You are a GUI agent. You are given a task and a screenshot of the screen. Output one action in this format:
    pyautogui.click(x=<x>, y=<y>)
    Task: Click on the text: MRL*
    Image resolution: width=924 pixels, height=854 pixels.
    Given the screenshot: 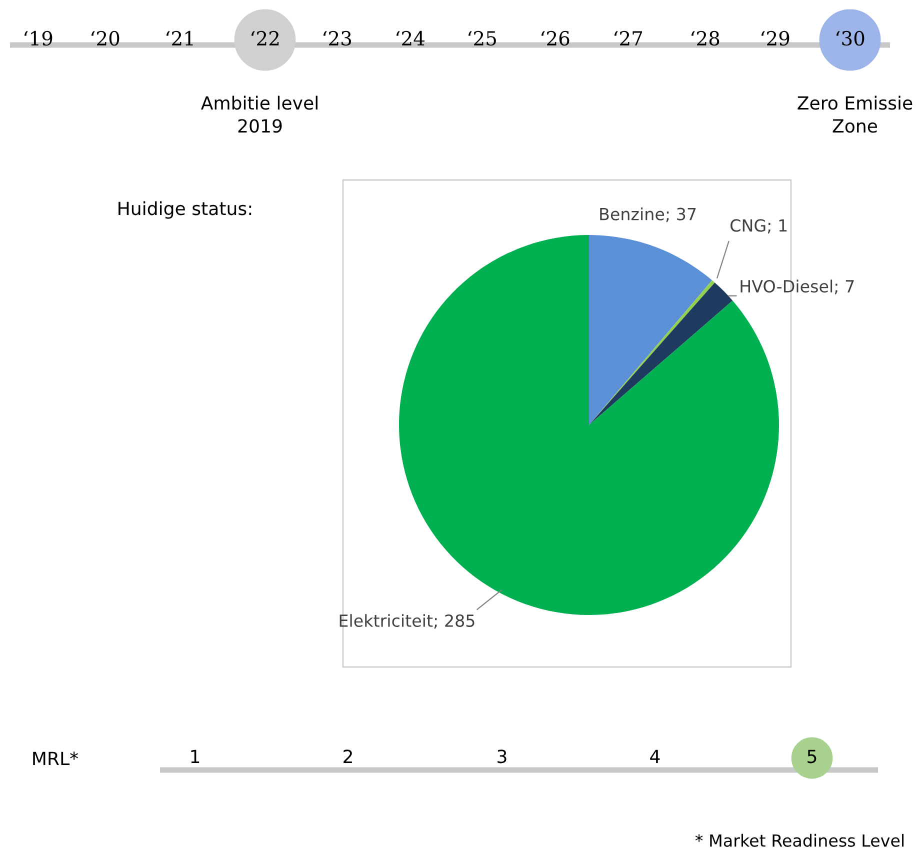 What is the action you would take?
    pyautogui.click(x=55, y=758)
    